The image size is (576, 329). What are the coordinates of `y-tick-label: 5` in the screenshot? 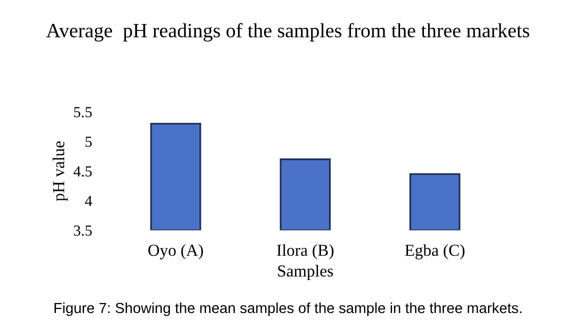 It's located at (89, 141).